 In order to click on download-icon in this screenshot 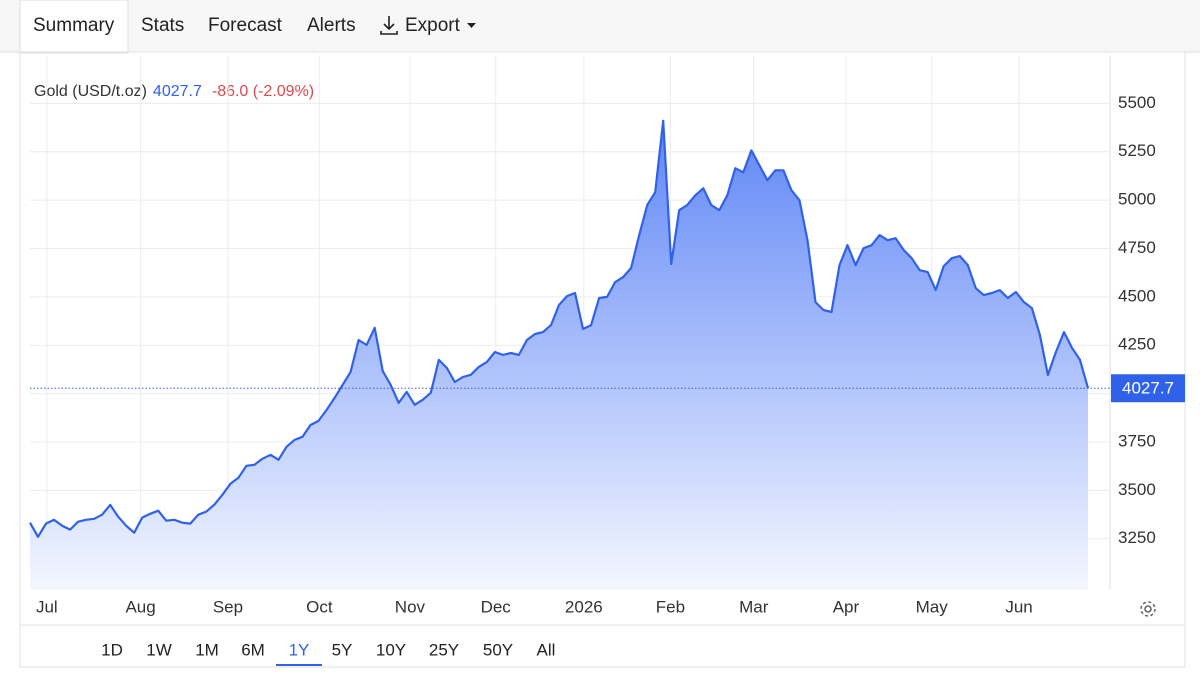, I will do `click(389, 25)`.